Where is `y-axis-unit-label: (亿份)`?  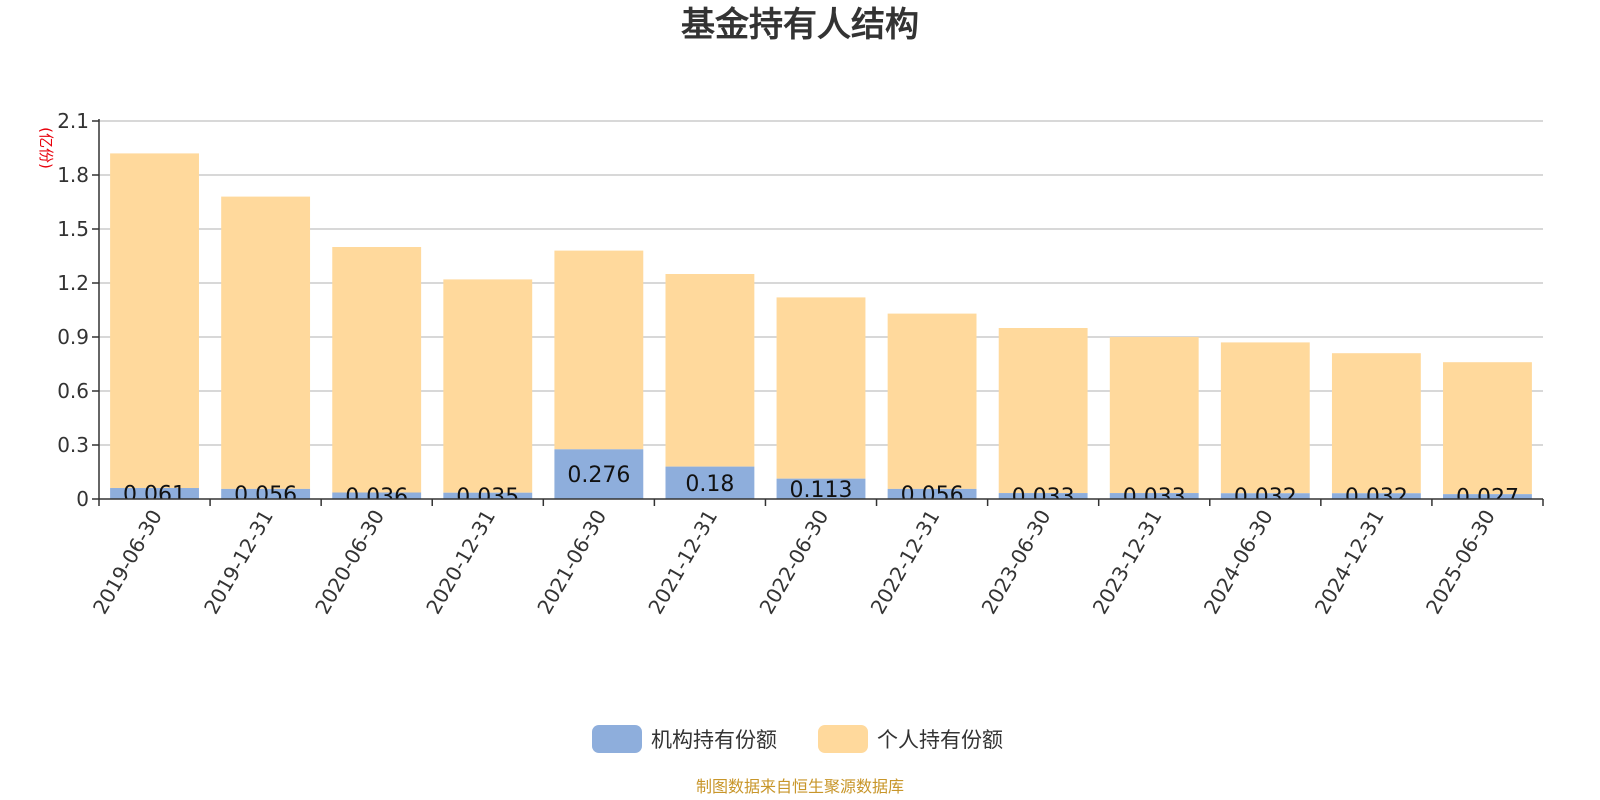 y-axis-unit-label: (亿份) is located at coordinates (46, 148).